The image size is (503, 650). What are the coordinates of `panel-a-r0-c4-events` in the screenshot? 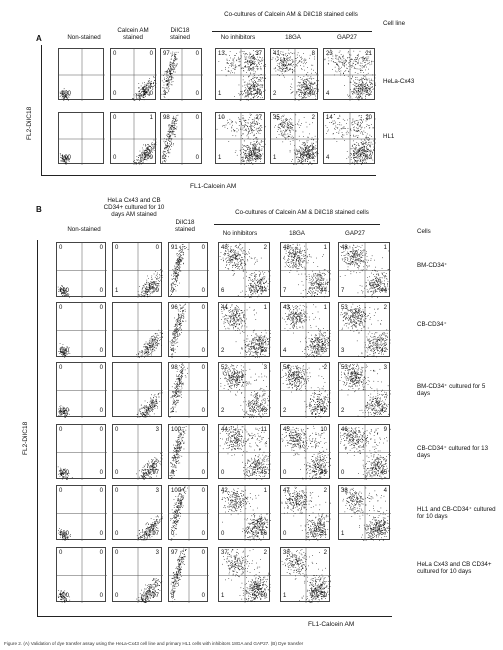 It's located at (295, 75).